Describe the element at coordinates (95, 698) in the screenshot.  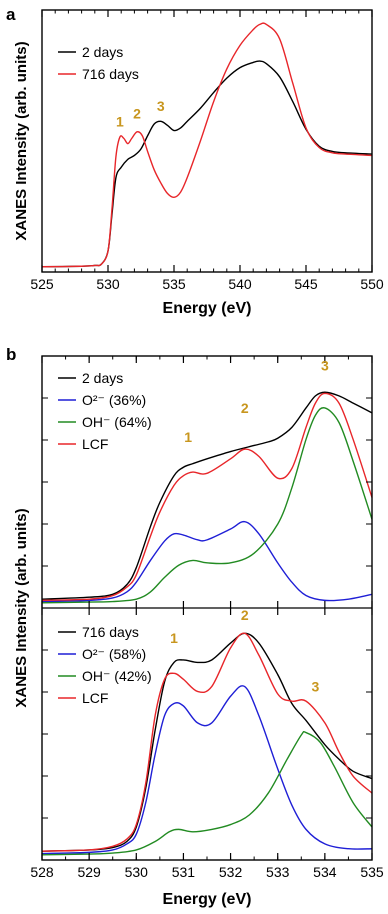
I see `panel-b-bottom-legend-label-lcf: LCF` at that location.